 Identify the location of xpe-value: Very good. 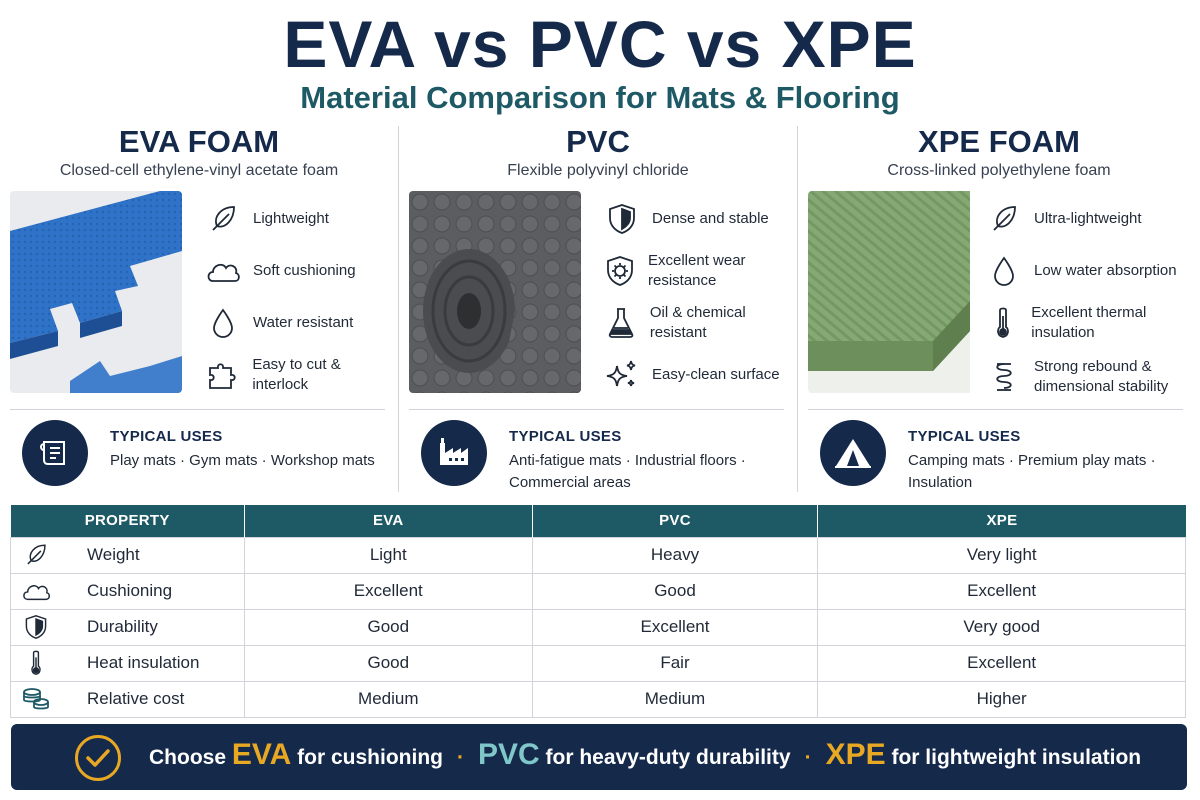
(1001, 627).